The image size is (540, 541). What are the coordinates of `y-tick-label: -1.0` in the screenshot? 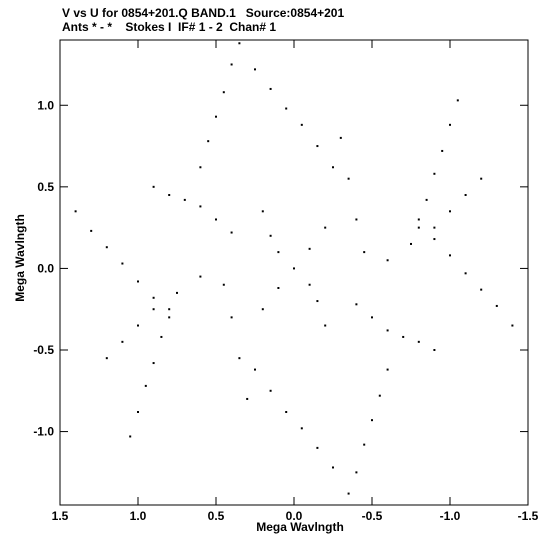 It's located at (43, 432).